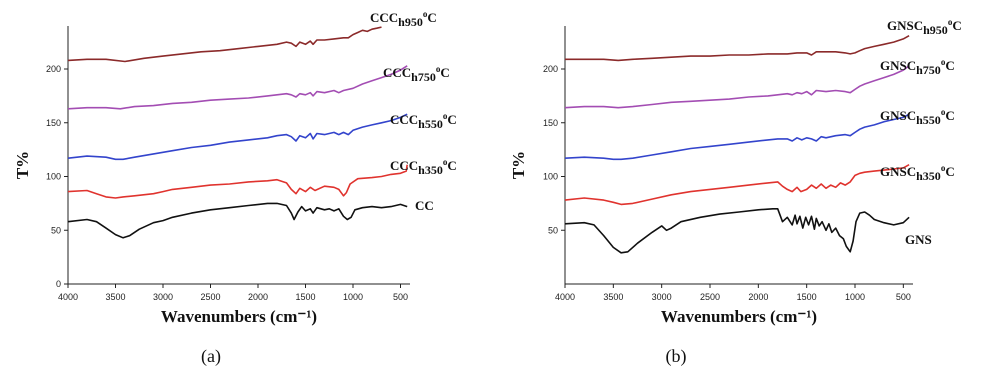  Describe the element at coordinates (423, 121) in the screenshot. I see `series-label: CCCh550oC` at that location.